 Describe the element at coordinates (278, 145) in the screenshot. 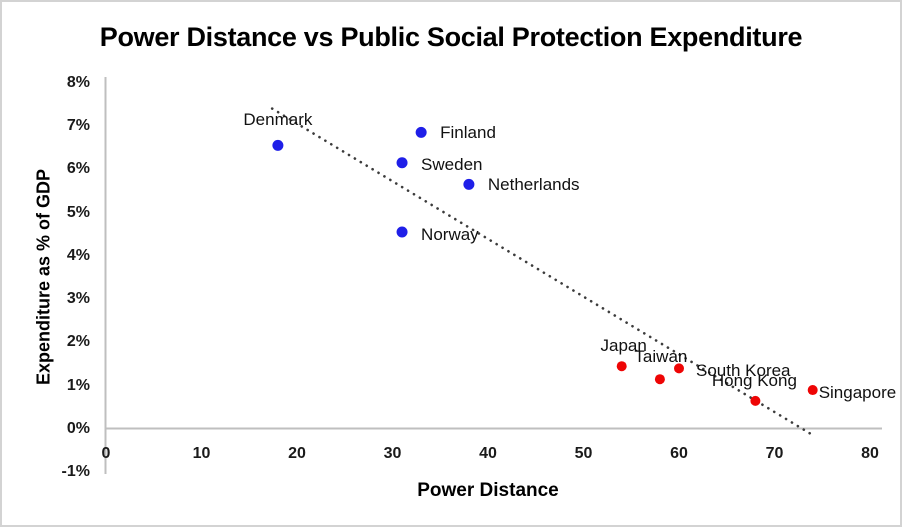

I see `data-point-denmark` at that location.